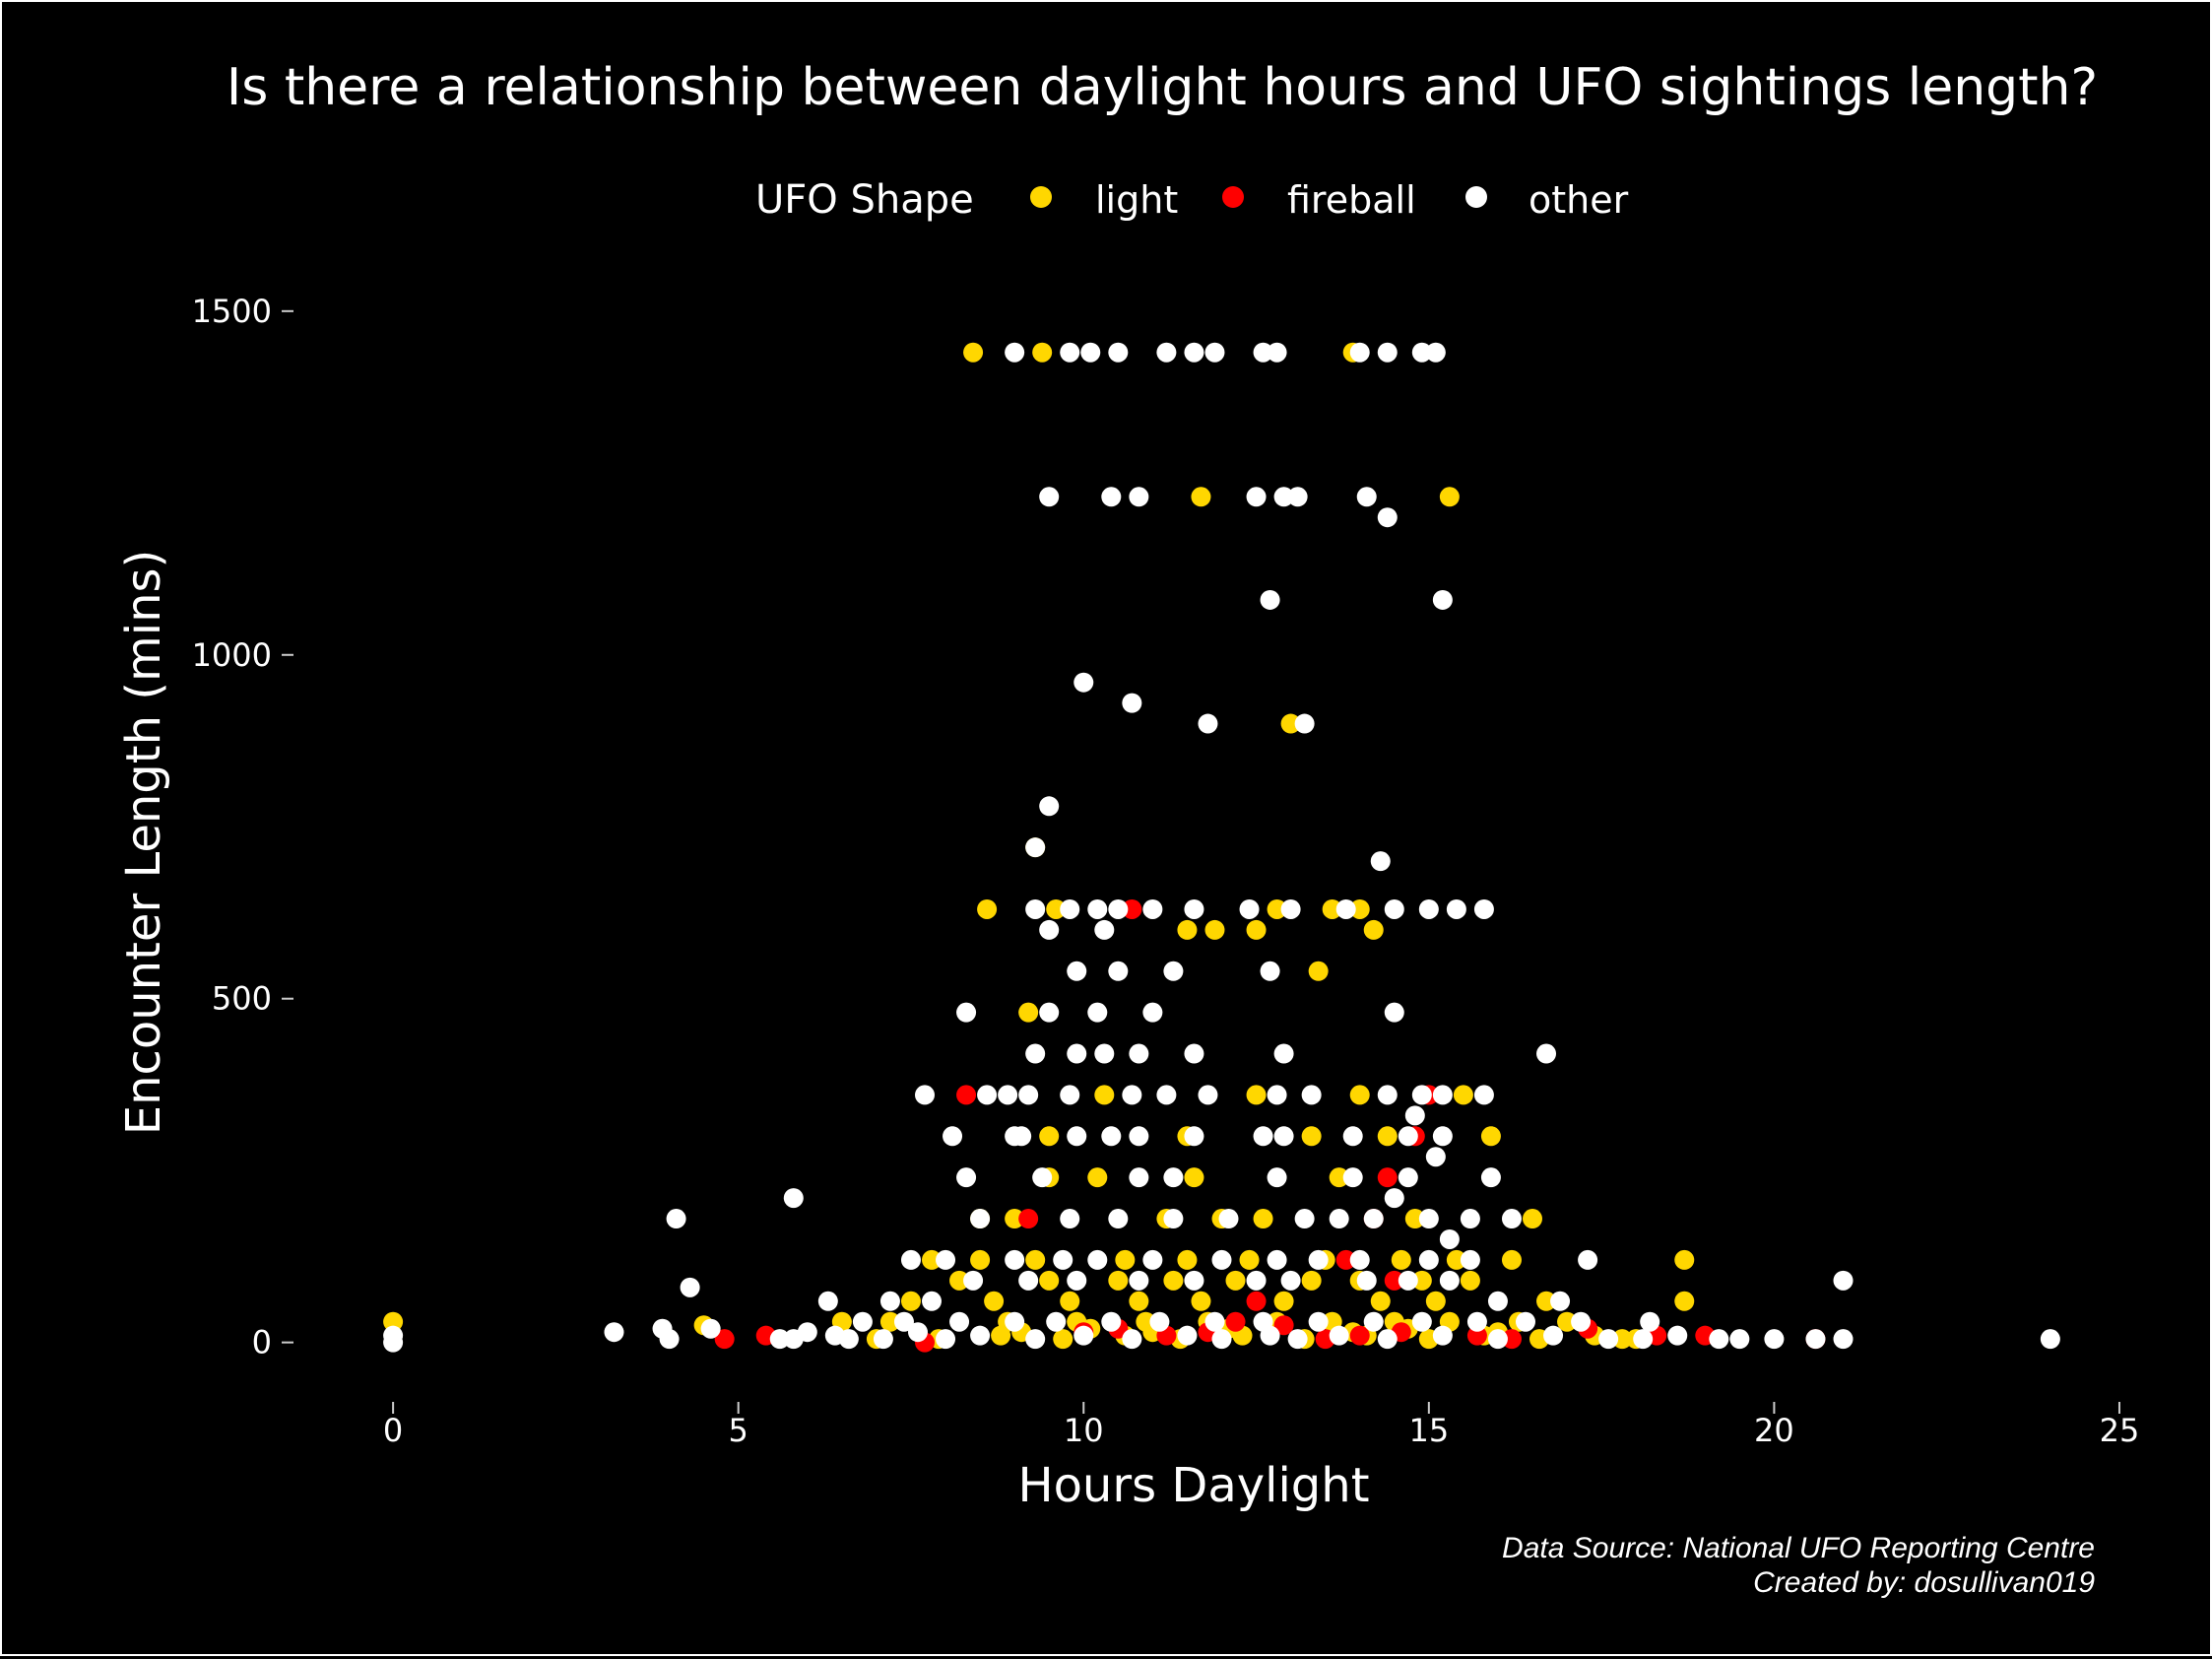 This screenshot has height=1659, width=2212. What do you see at coordinates (738, 1430) in the screenshot?
I see `x-tick-label: 5` at bounding box center [738, 1430].